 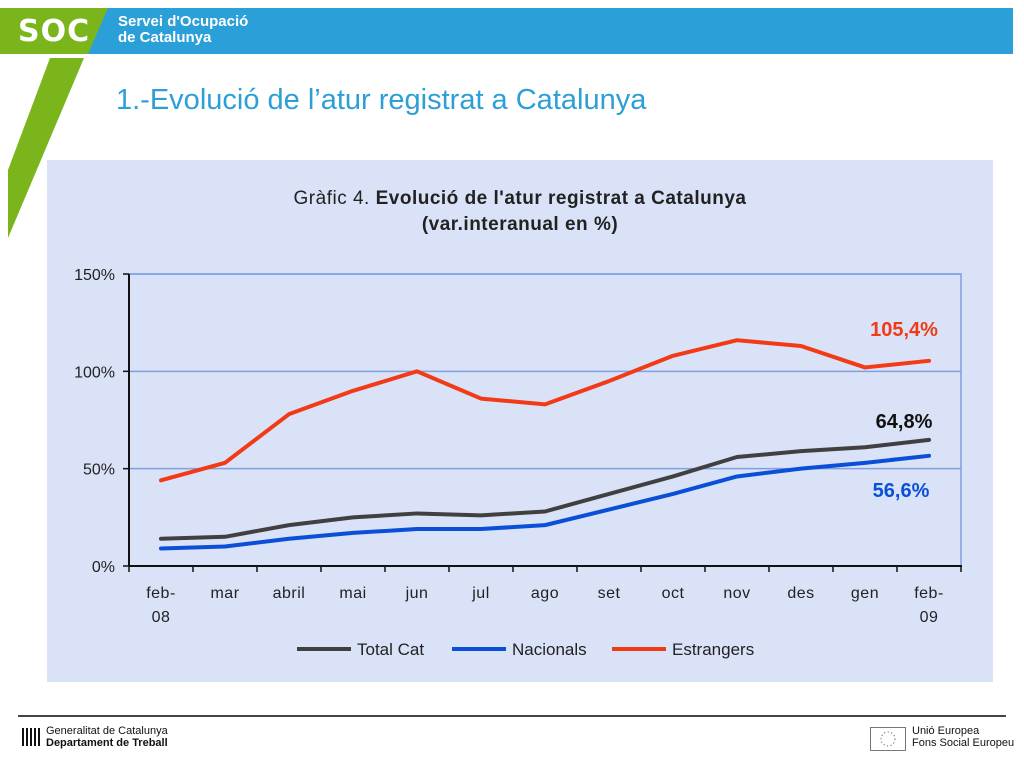 What do you see at coordinates (165, 37) in the screenshot?
I see `org-name-line2: de Catalunya` at bounding box center [165, 37].